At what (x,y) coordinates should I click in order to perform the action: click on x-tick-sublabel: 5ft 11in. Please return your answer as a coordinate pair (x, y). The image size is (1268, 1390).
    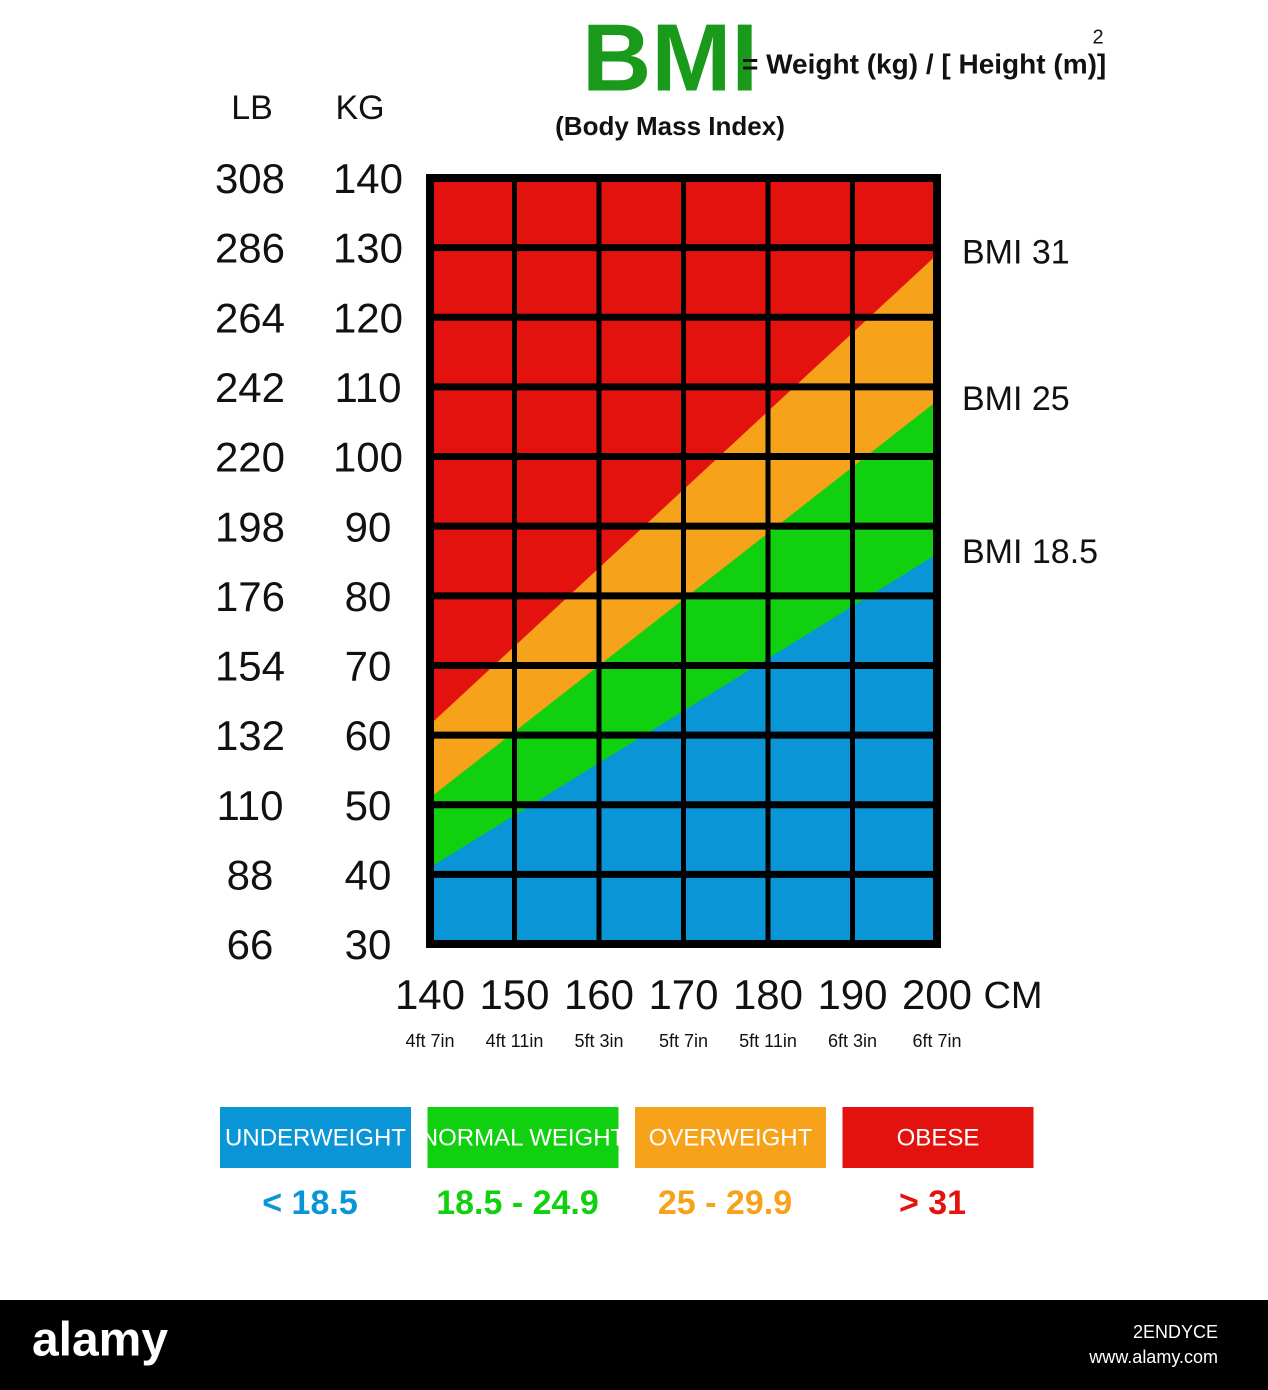
    Looking at the image, I should click on (768, 1041).